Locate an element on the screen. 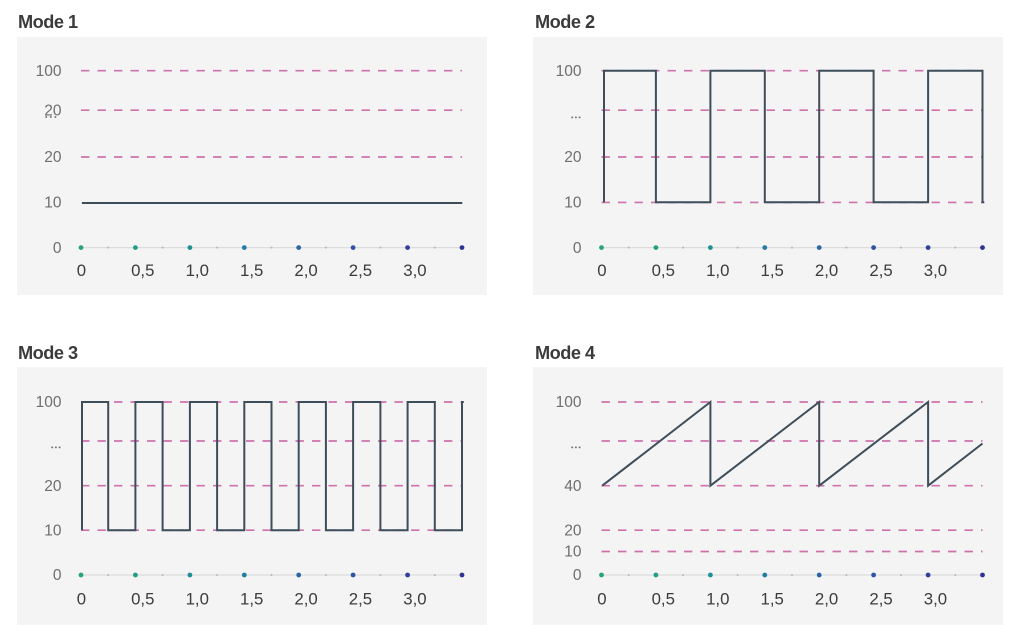 The image size is (1024, 636). svg-text: Mode 2 is located at coordinates (565, 22).